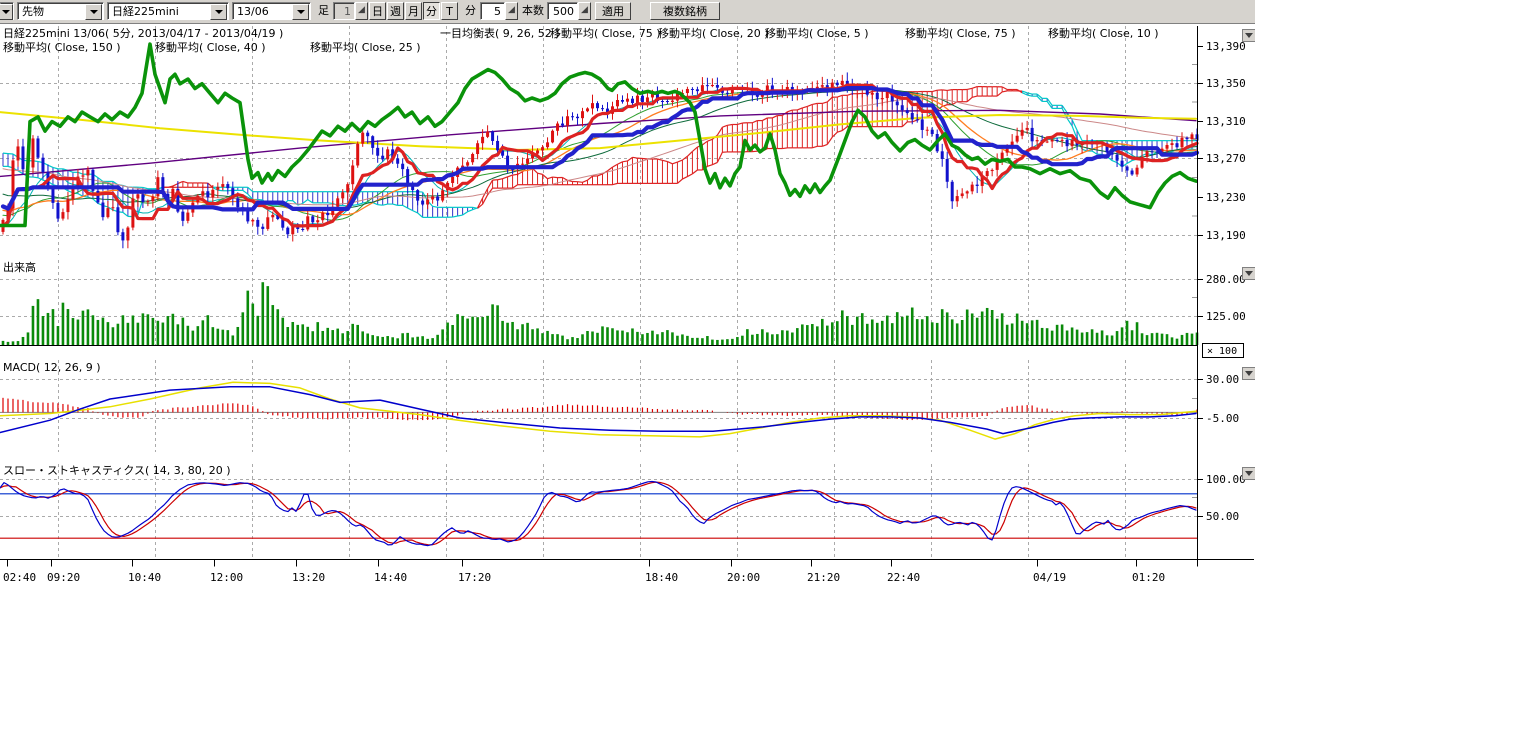 The image size is (1536, 734). Describe the element at coordinates (271, 11) in the screenshot. I see `contract-month-combo: 13/06` at that location.